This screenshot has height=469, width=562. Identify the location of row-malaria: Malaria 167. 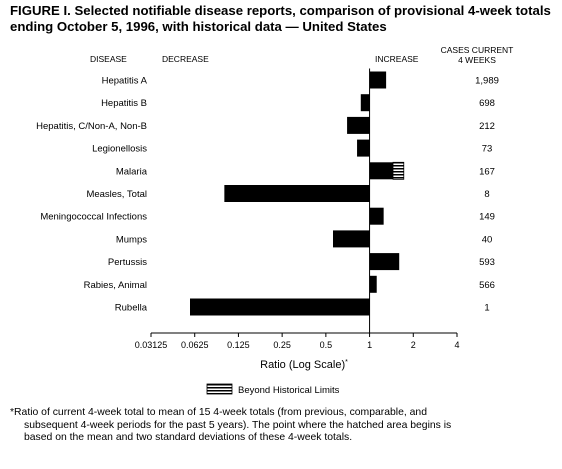
(305, 170).